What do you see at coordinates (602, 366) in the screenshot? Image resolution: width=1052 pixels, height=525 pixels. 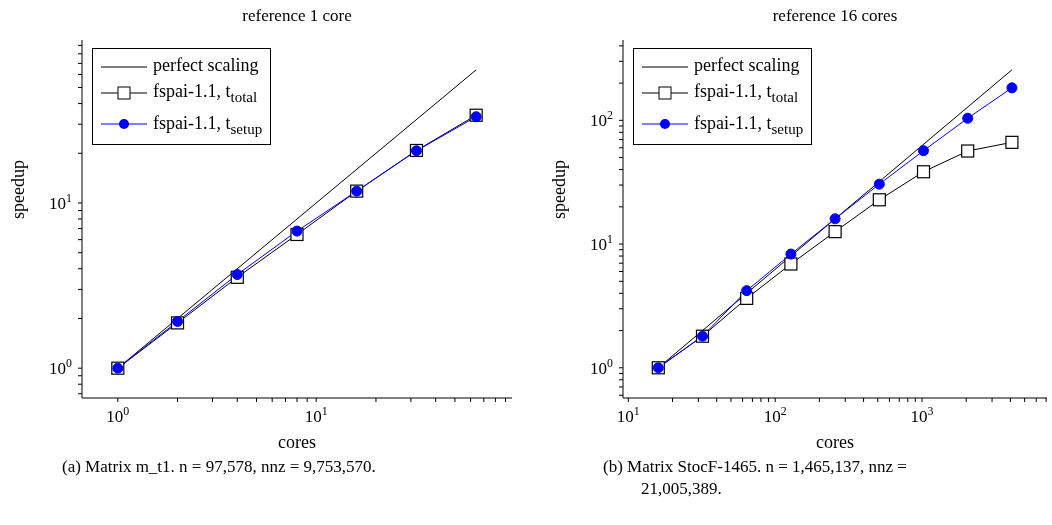 I see `y-tick-label: 10$^{0}$` at bounding box center [602, 366].